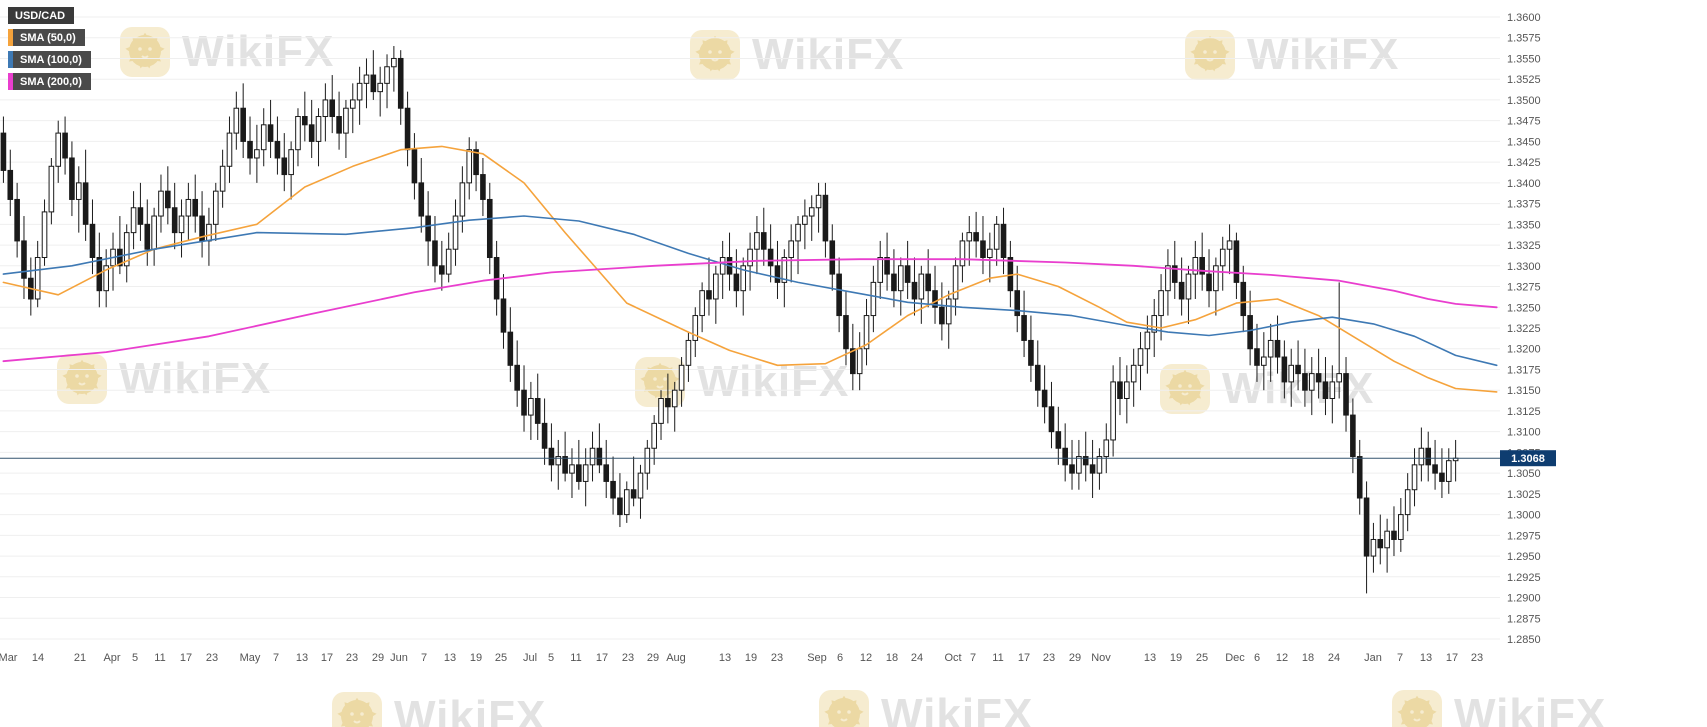 Image resolution: width=1707 pixels, height=727 pixels. What do you see at coordinates (1524, 59) in the screenshot?
I see `y-axis-label: 1.3550` at bounding box center [1524, 59].